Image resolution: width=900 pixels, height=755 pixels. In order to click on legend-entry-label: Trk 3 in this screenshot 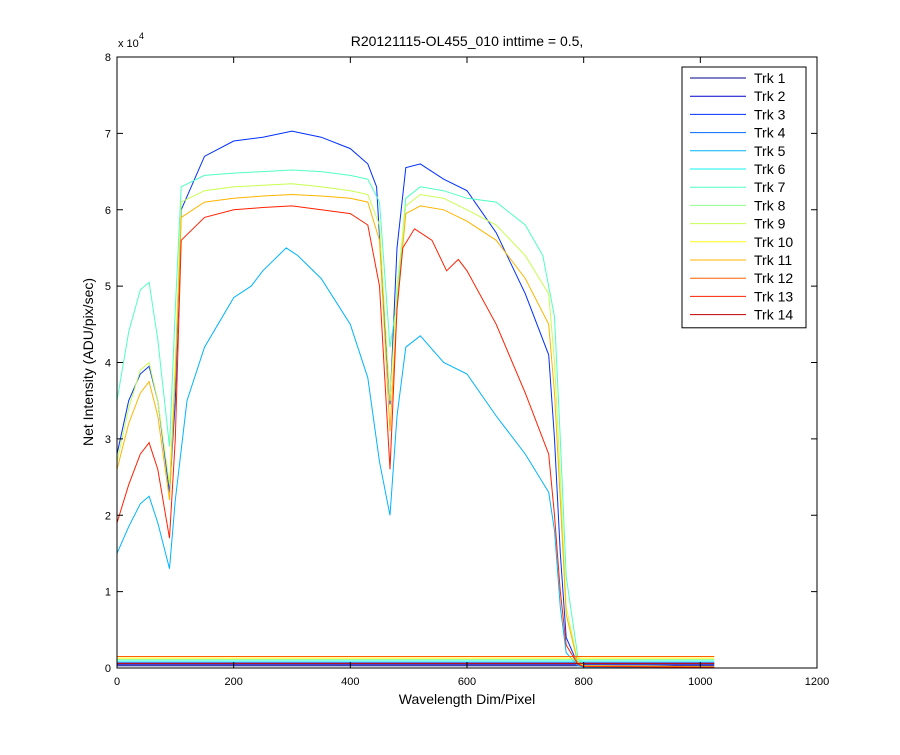, I will do `click(770, 114)`.